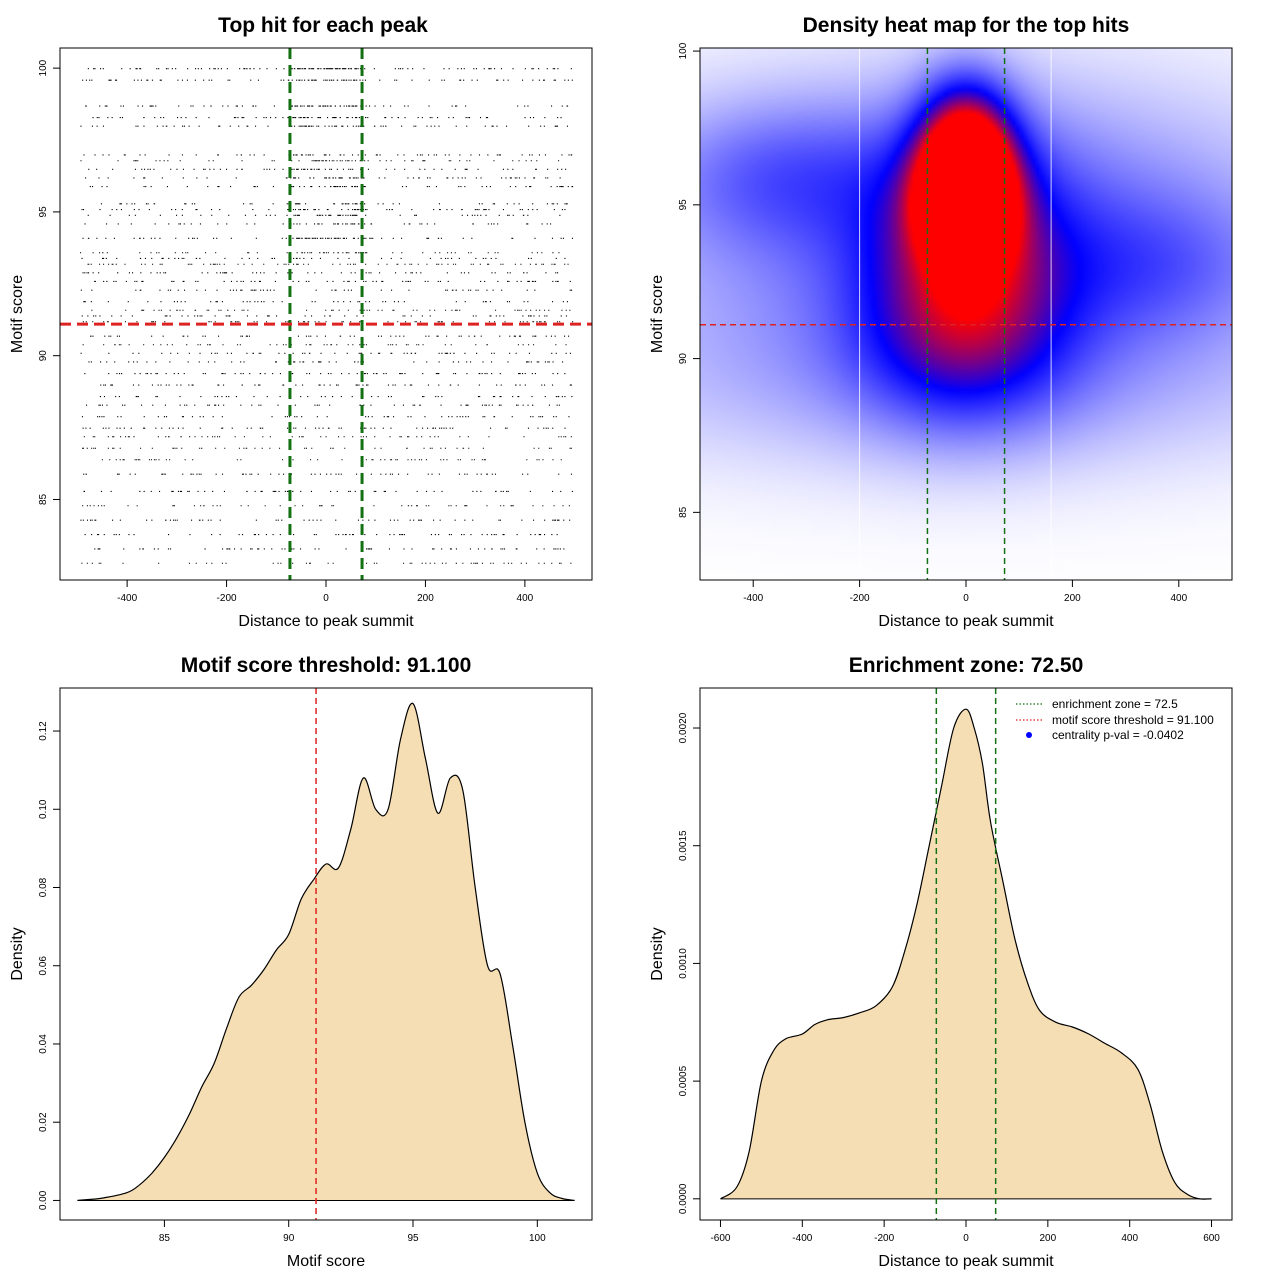 The width and height of the screenshot is (1280, 1280). I want to click on p-3-ytick-label: 0.0020, so click(683, 727).